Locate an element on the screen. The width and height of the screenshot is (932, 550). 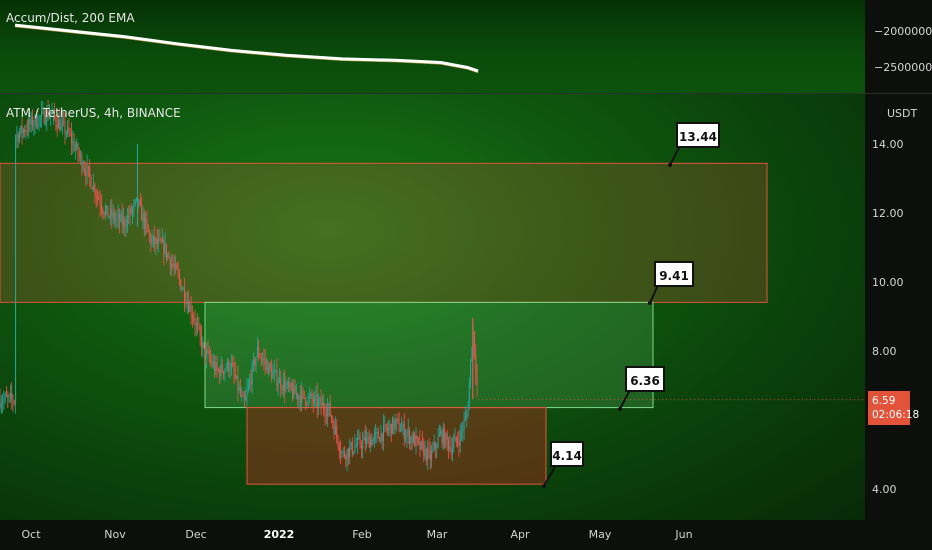
y-tick-10: 10.00 is located at coordinates (888, 282).